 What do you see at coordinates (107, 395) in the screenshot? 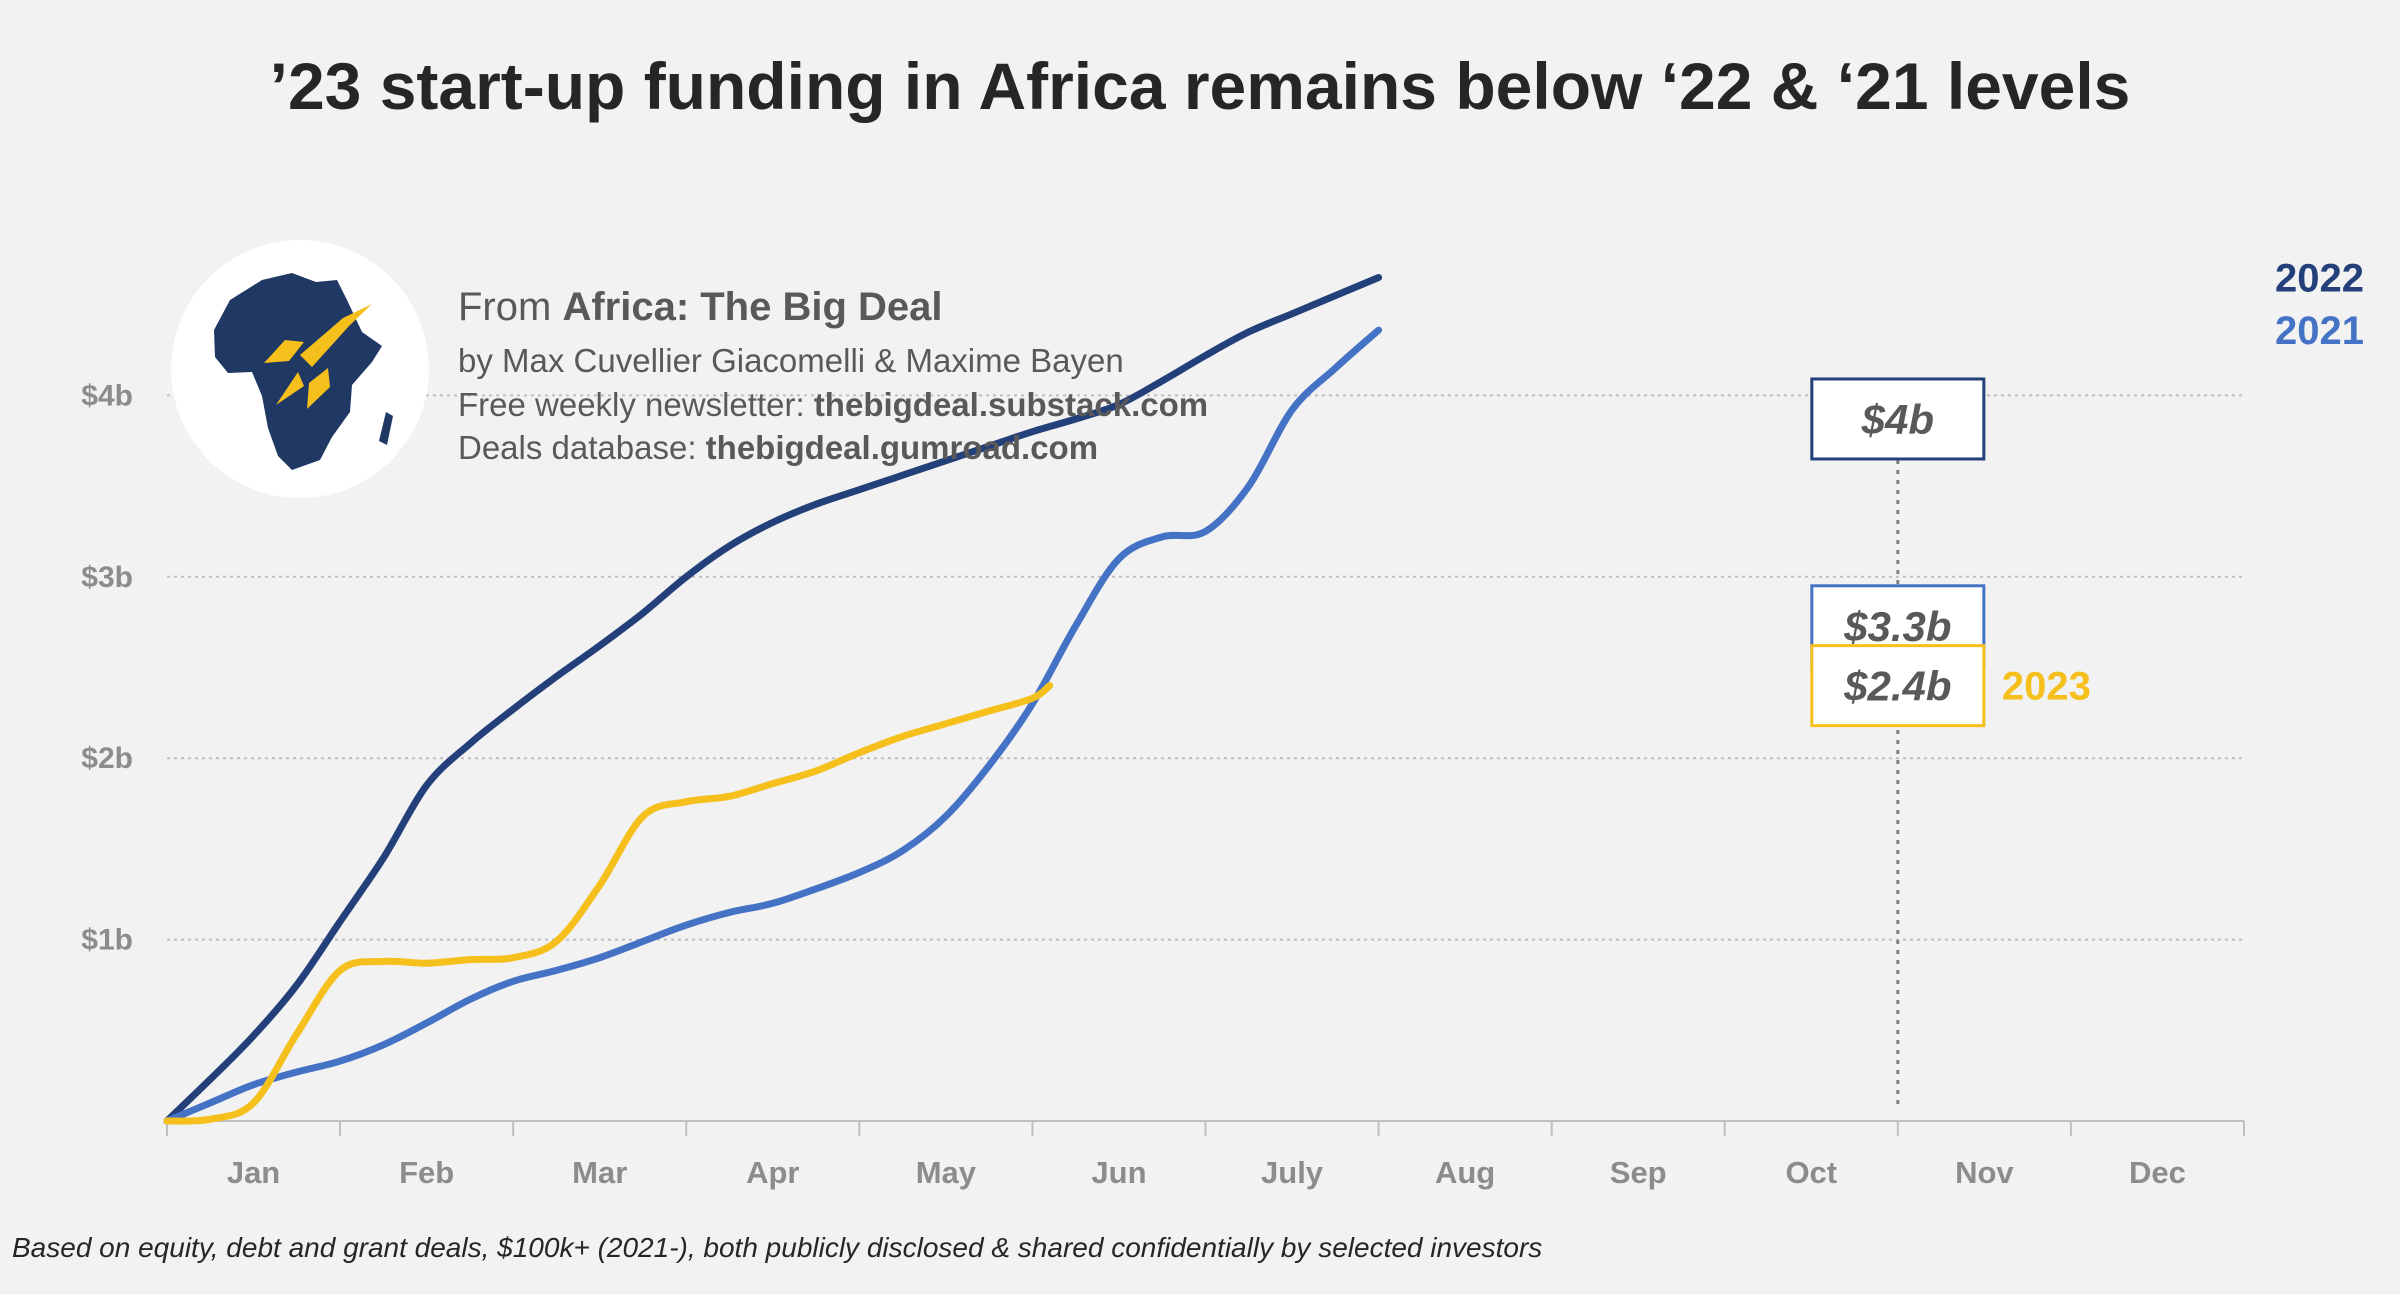
I see `y-tick-label: $4b` at bounding box center [107, 395].